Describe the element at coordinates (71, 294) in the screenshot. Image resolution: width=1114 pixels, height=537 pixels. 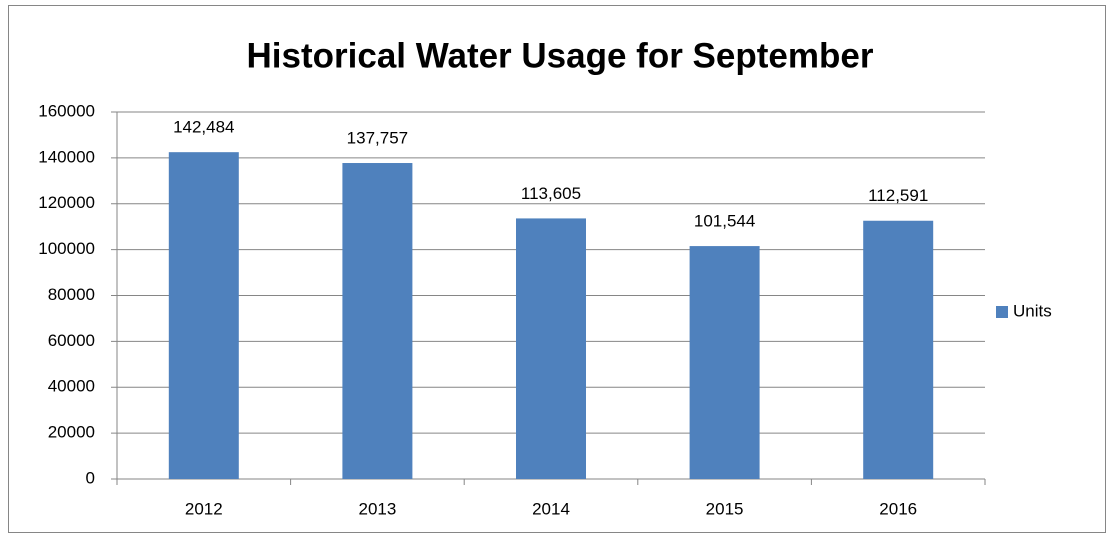
I see `y-tick-label: 80000` at that location.